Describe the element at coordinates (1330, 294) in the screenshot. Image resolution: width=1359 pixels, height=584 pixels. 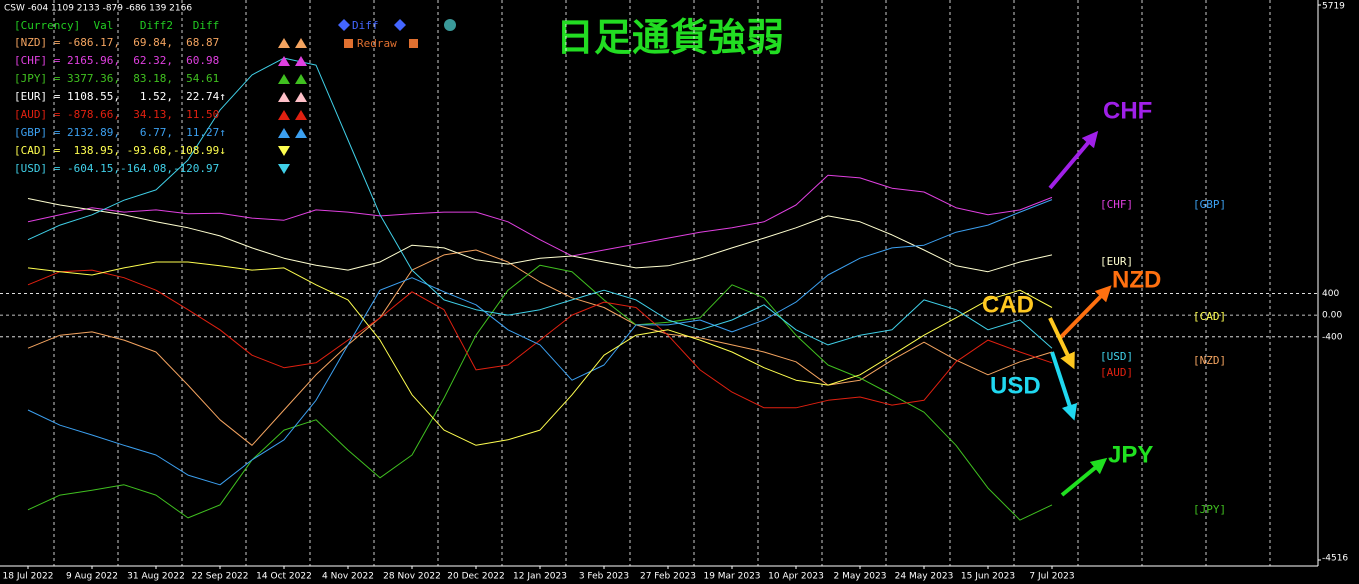
I see `y-tick-label: 400` at that location.